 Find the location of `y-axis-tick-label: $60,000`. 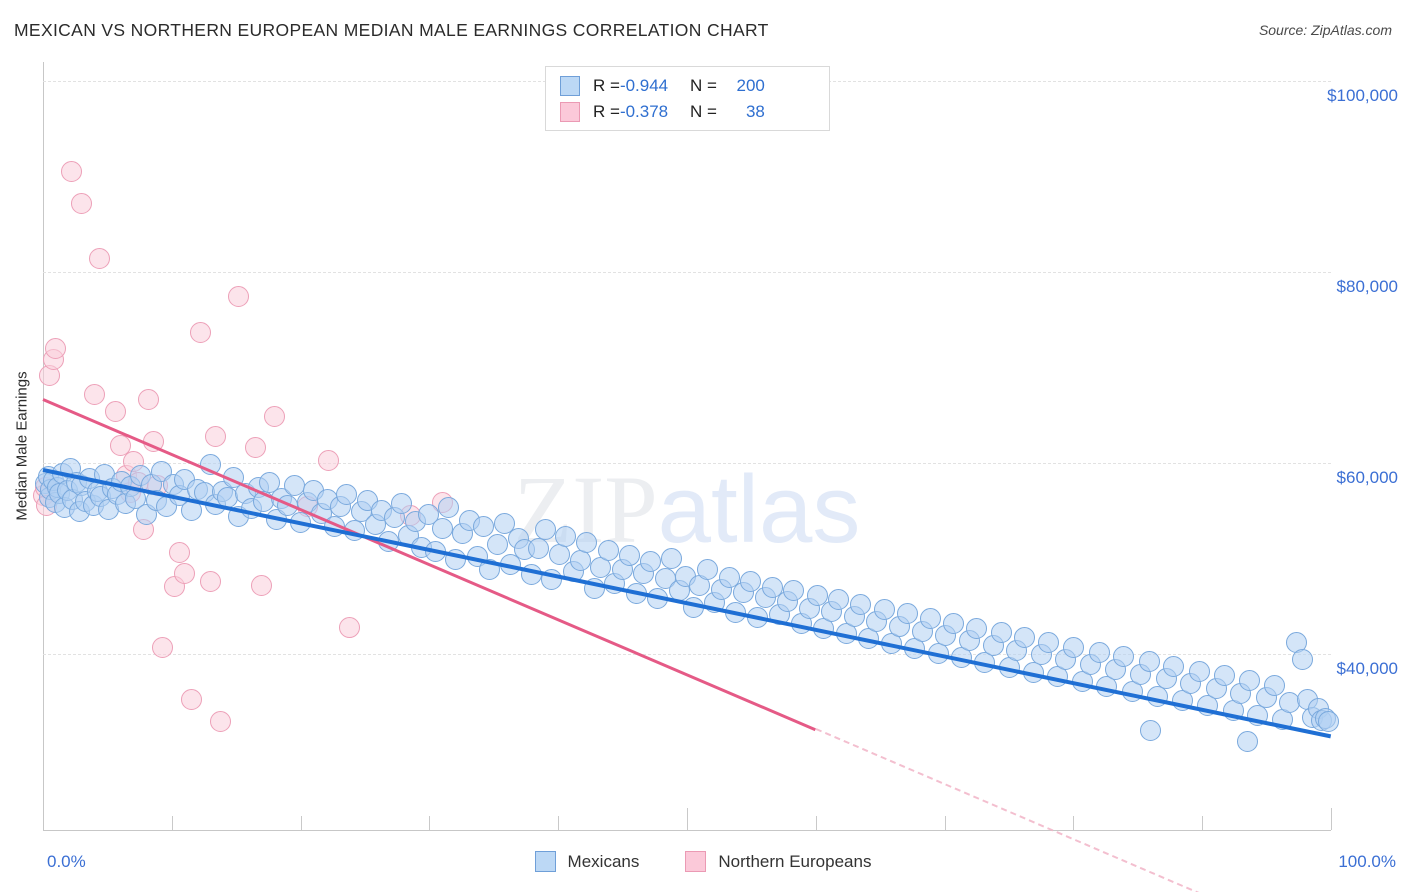

y-axis-tick-label: $60,000 is located at coordinates (1367, 477).